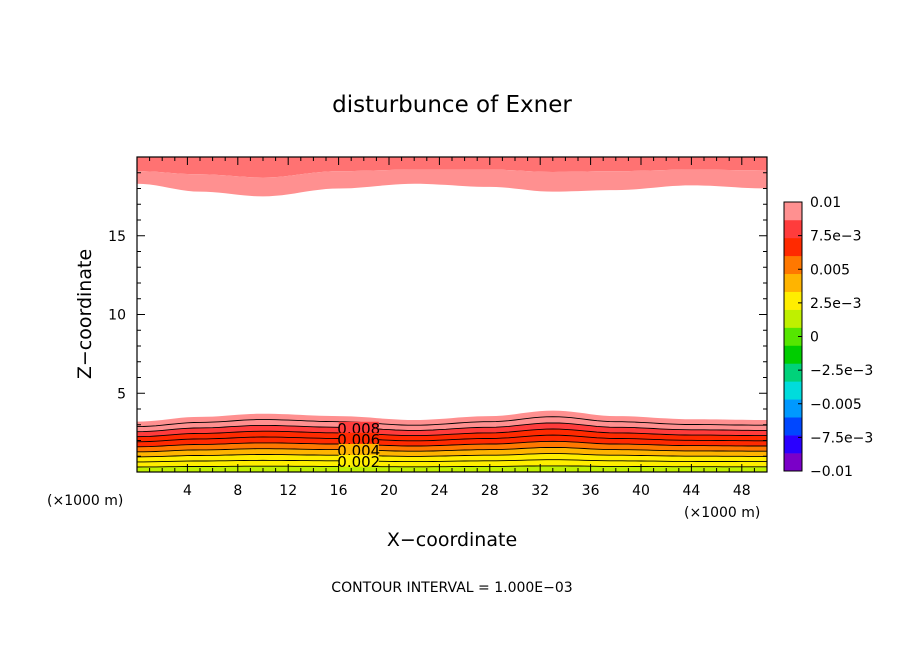 The height and width of the screenshot is (654, 904). I want to click on colorbar-tick-label: 0.005, so click(830, 270).